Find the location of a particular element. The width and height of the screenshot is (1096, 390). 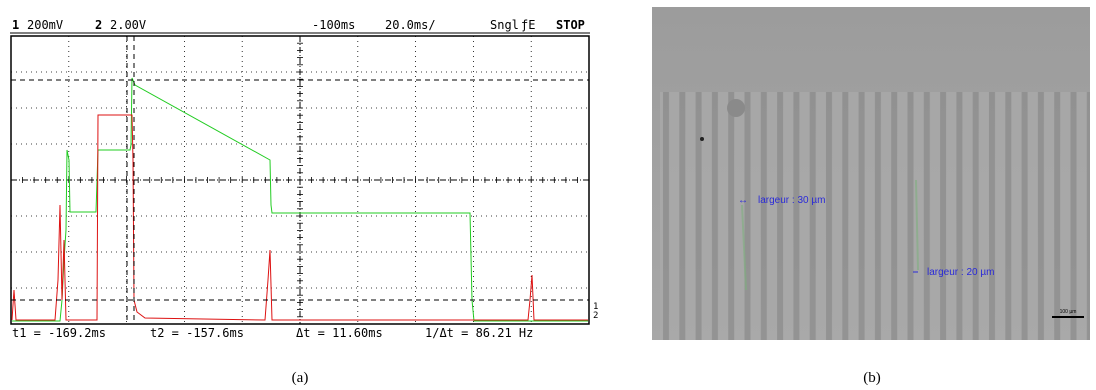

marker: 1 is located at coordinates (595, 307).